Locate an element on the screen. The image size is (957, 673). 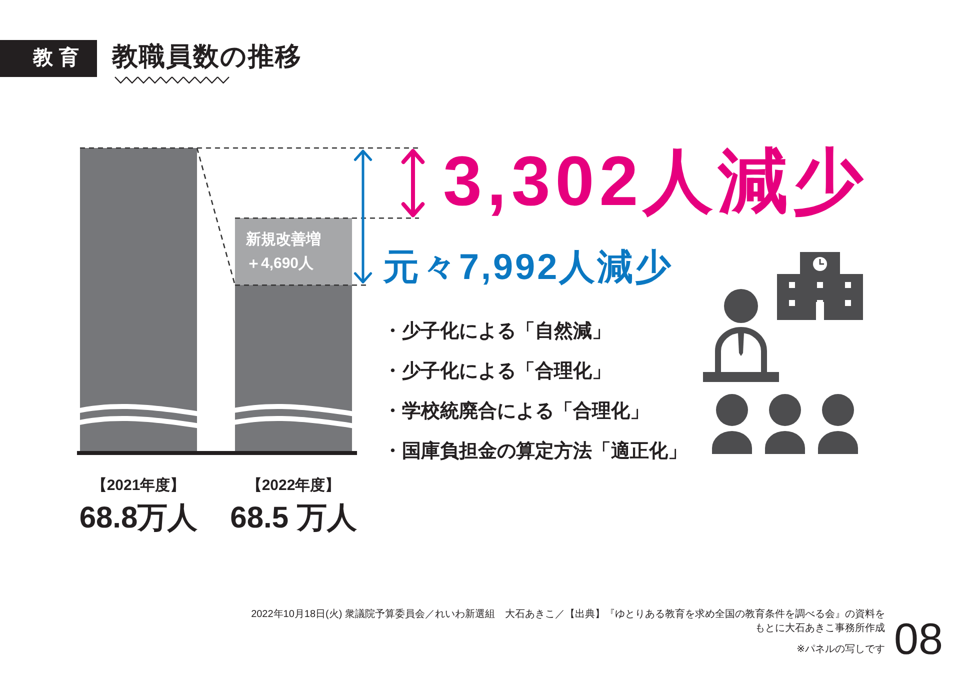
chart-title: 教職員数の推移 is located at coordinates (207, 56).